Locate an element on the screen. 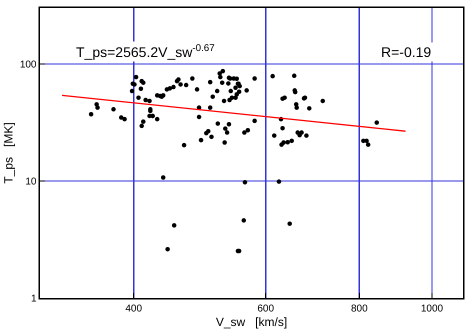 The height and width of the screenshot is (334, 471). x-tick-label: 400 is located at coordinates (133, 309).